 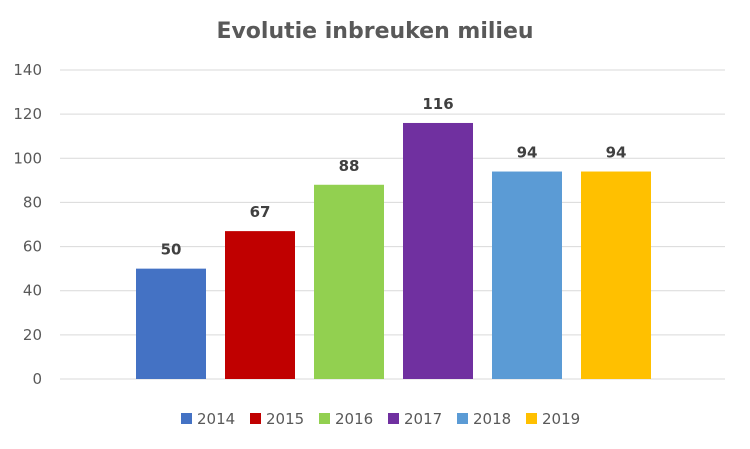 I want to click on y-tick-label: 120, so click(x=27, y=114).